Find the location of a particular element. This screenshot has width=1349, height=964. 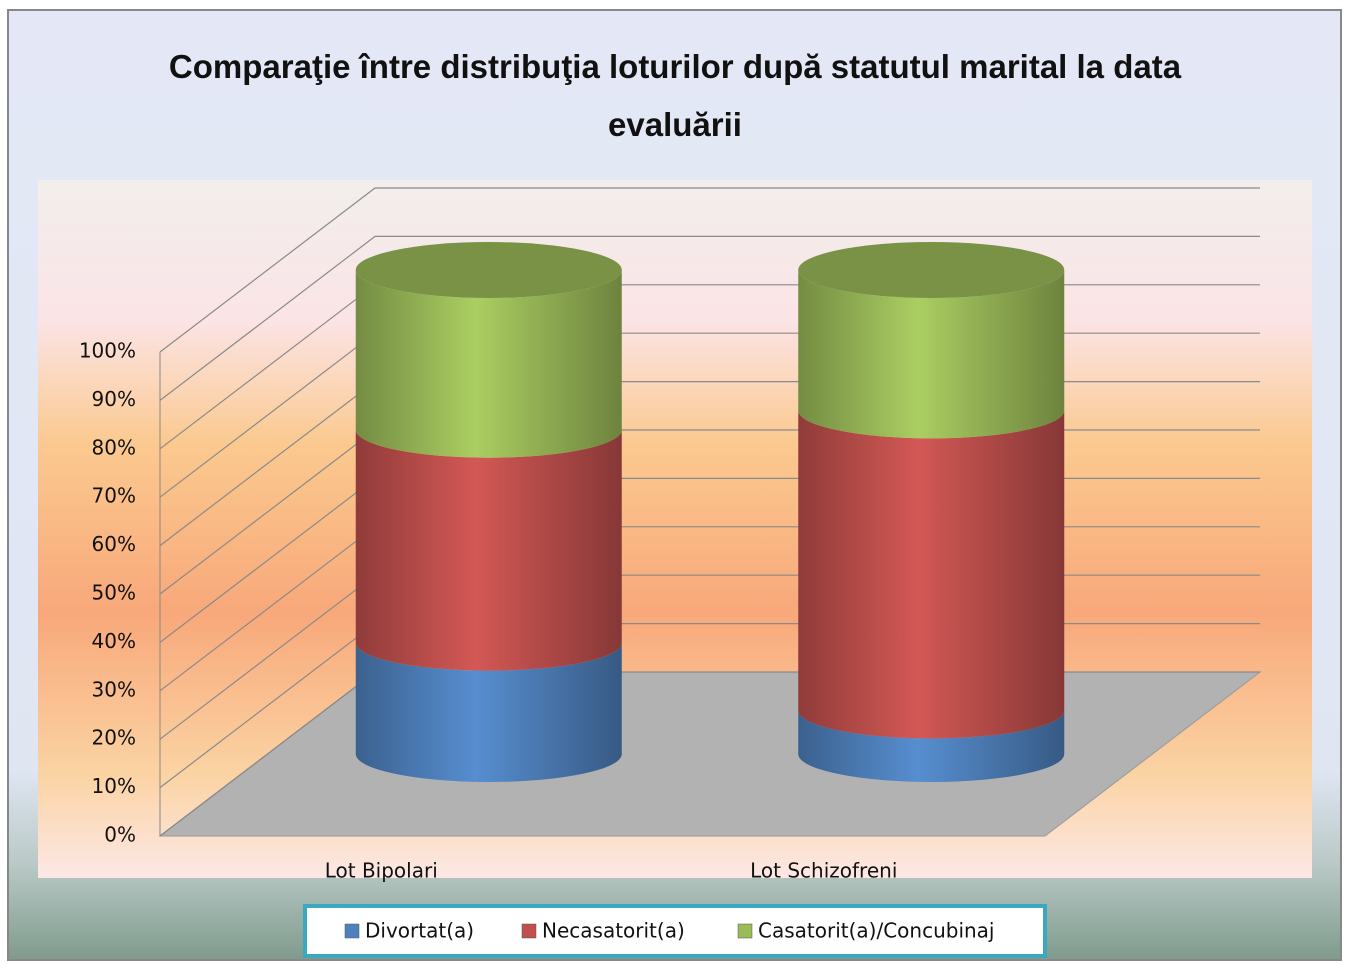

y-tick-label: 100% is located at coordinates (107, 351).